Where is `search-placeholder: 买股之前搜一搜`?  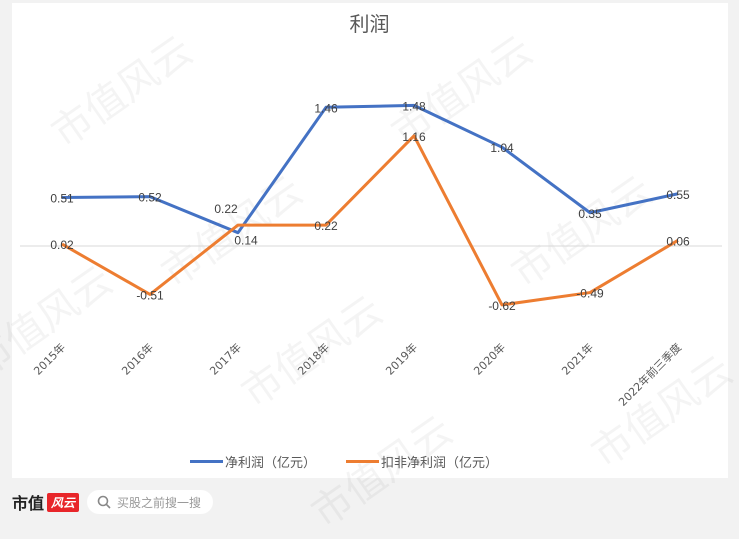 search-placeholder: 买股之前搜一搜 is located at coordinates (159, 502).